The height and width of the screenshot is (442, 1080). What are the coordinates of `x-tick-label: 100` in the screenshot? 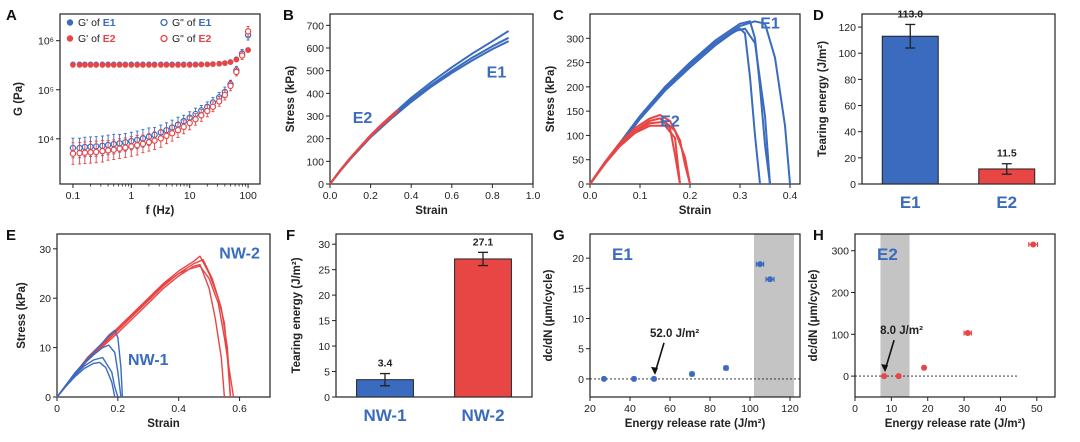 It's located at (248, 196).